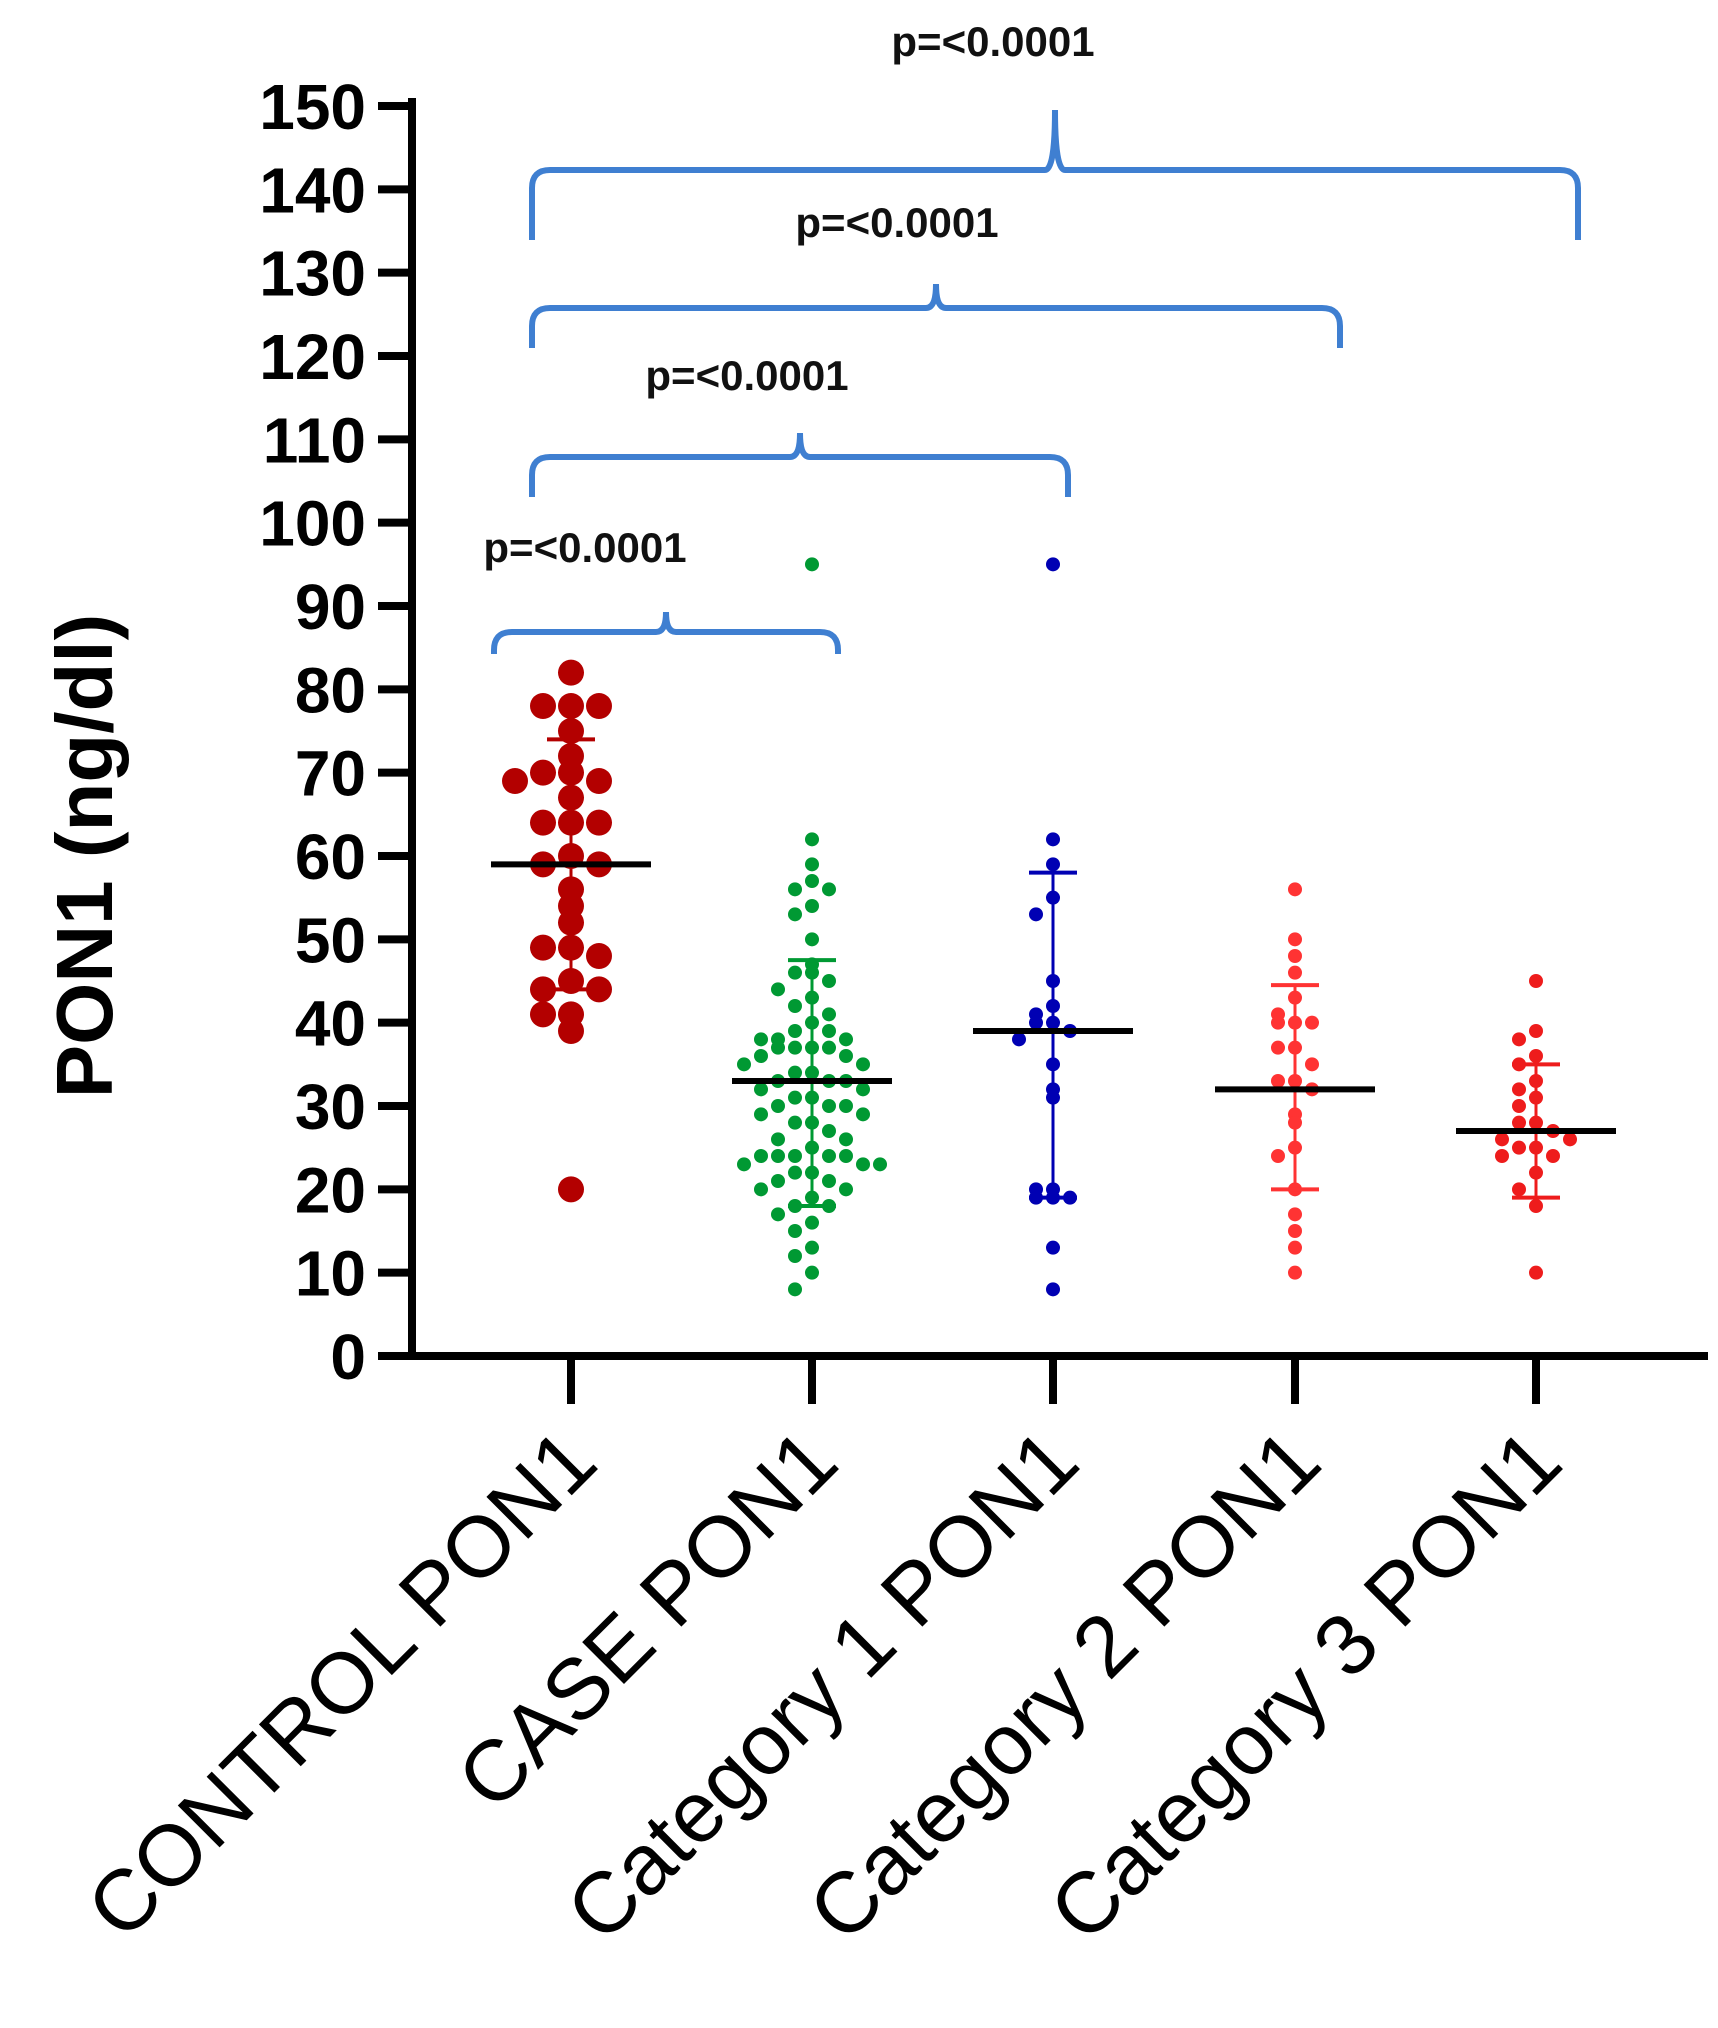 This screenshot has height=2028, width=1718. What do you see at coordinates (84, 856) in the screenshot?
I see `y-axis-title: PON1 (ng/dl)` at bounding box center [84, 856].